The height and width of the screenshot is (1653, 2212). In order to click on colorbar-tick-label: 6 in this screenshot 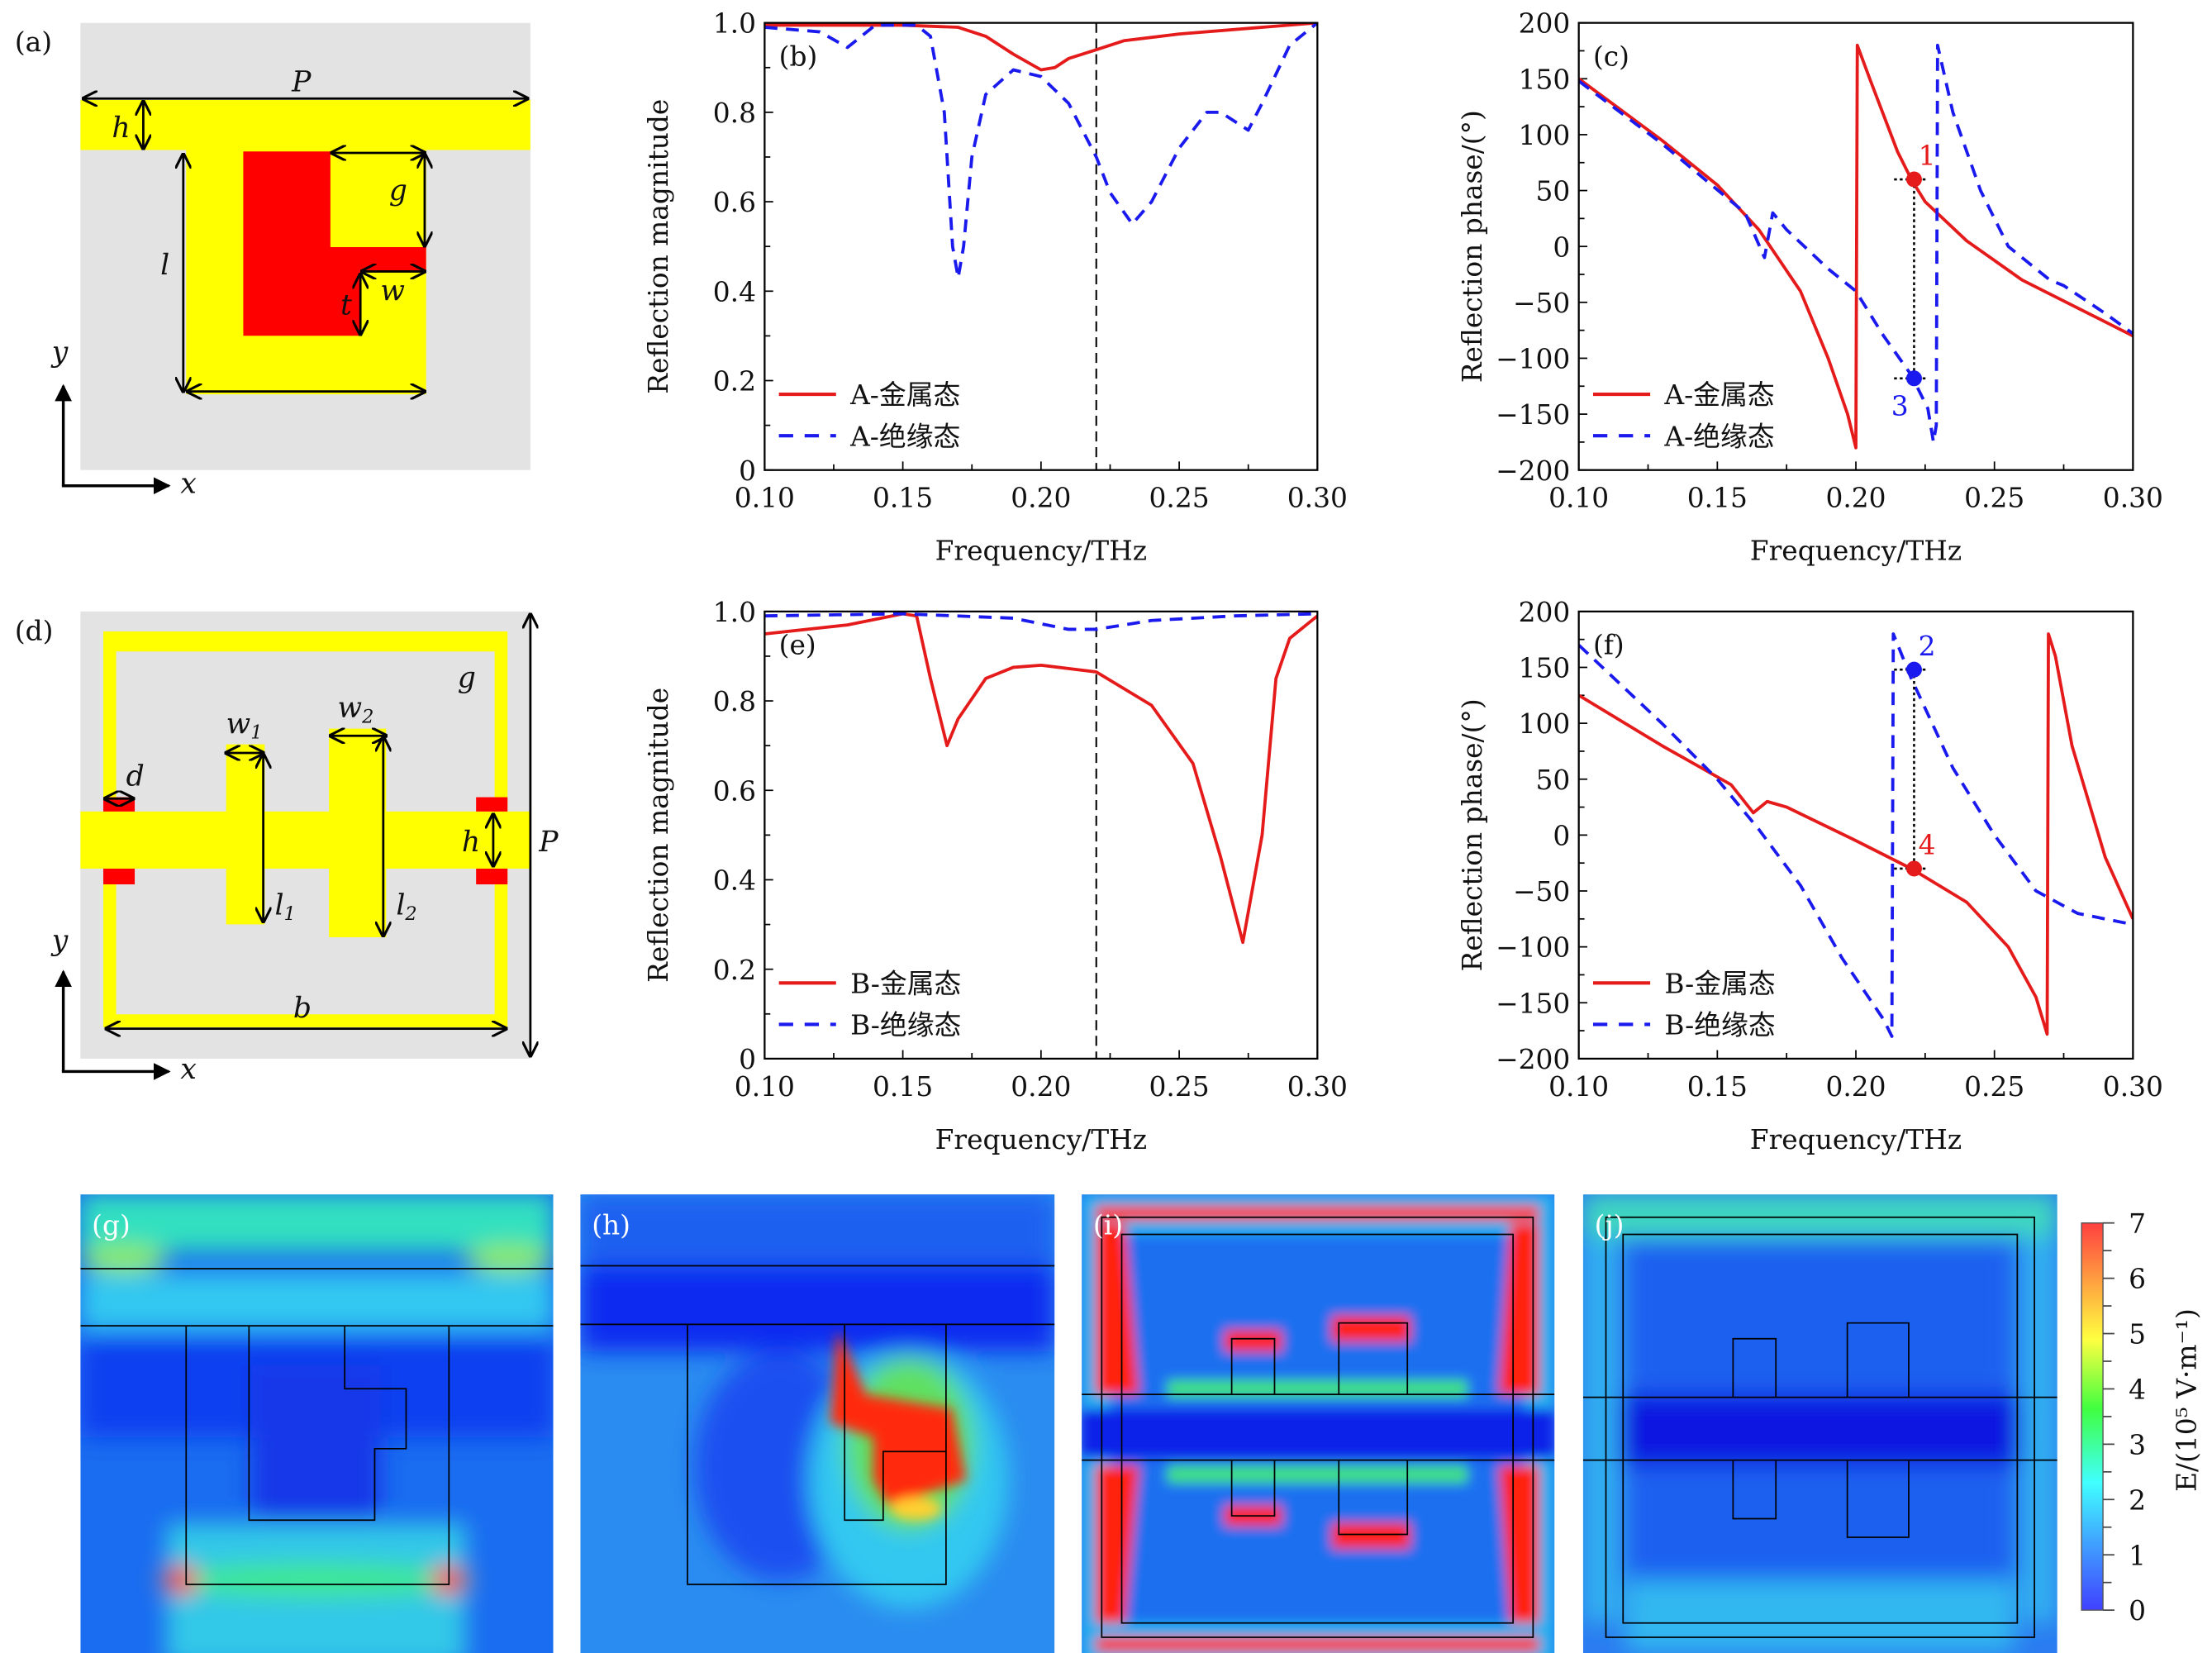, I will do `click(2137, 1279)`.